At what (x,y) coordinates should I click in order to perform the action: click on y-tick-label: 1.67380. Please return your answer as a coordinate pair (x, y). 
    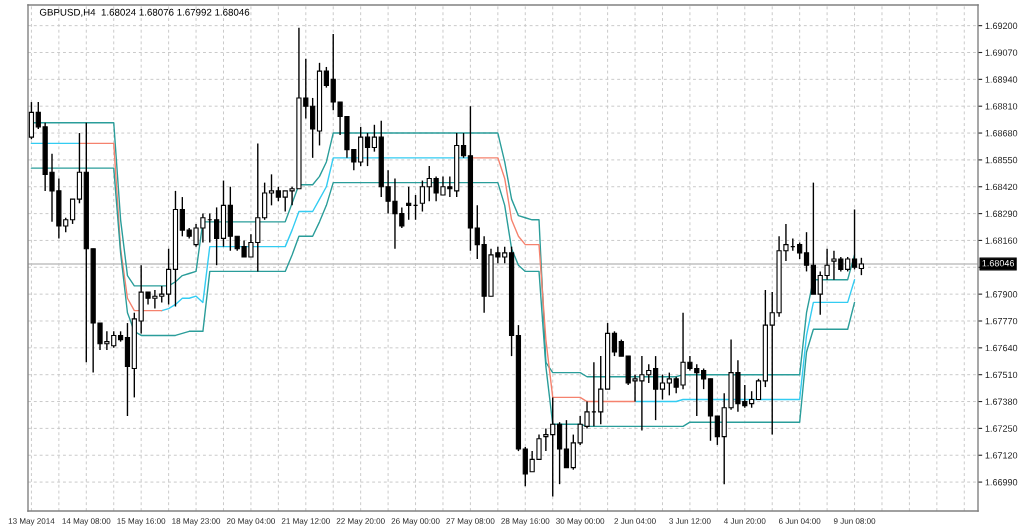
    Looking at the image, I should click on (1001, 401).